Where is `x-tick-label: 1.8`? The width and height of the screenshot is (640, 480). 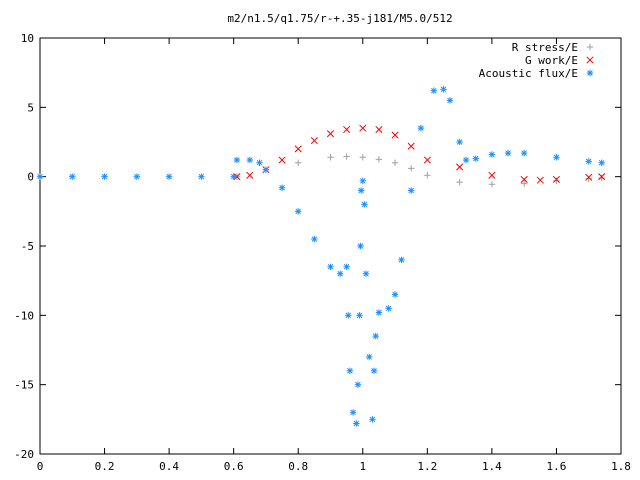
x-tick-label: 1.8 is located at coordinates (621, 466).